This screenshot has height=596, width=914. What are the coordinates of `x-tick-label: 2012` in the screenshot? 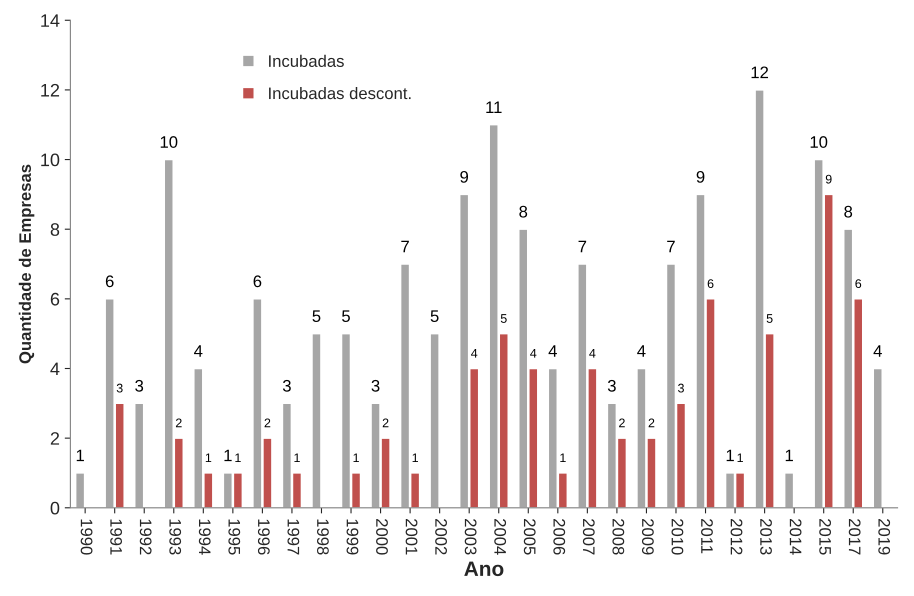 It's located at (736, 536).